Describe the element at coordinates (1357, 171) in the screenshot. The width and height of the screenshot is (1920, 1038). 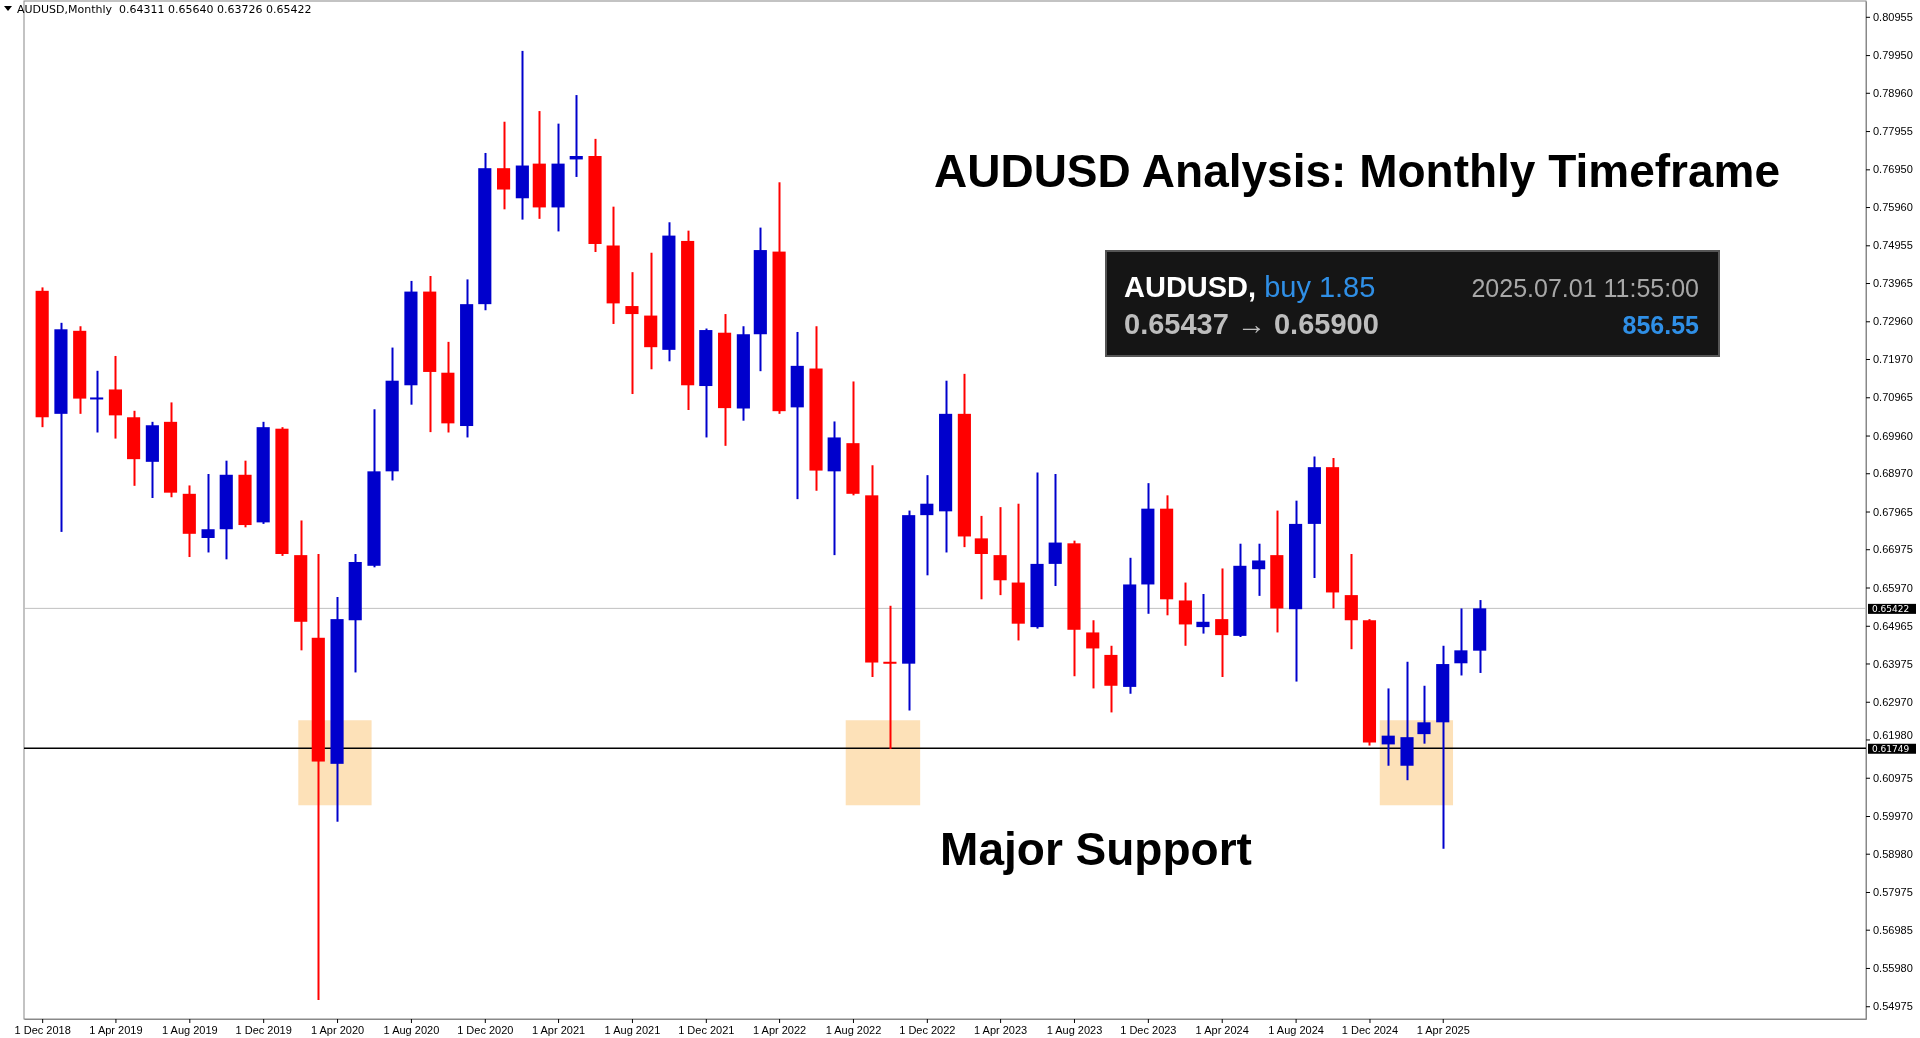
I see `text: AUDUSD Analysis: Monthly Timeframe` at that location.